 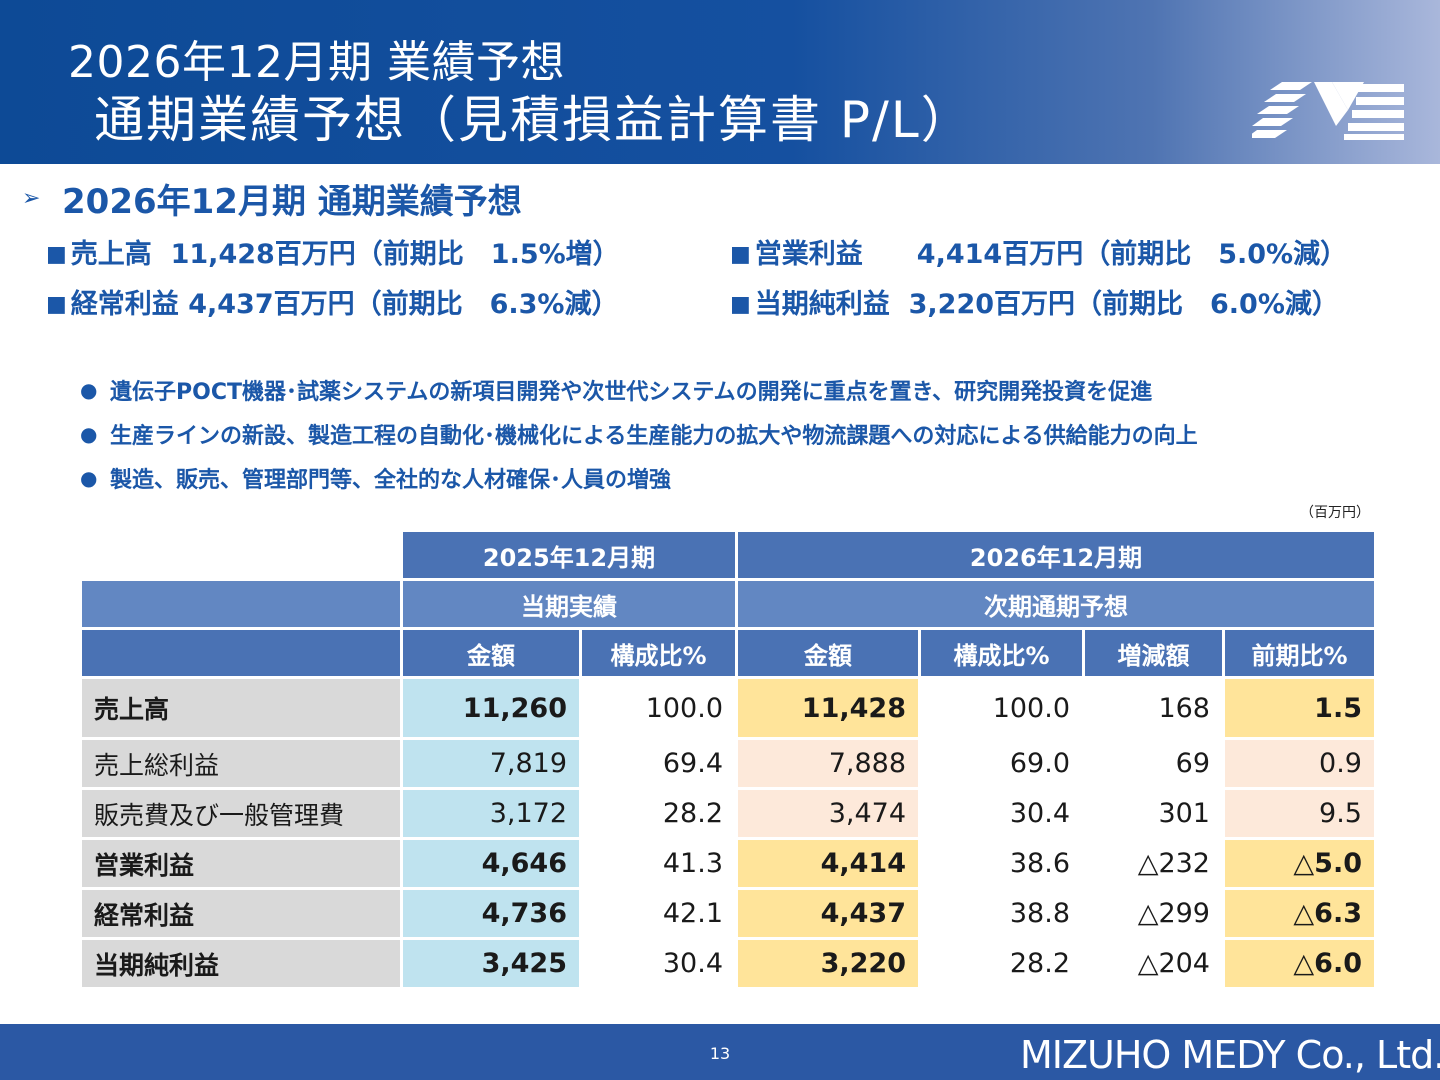 I want to click on cell-yoy: △6.3, so click(x=1301, y=915).